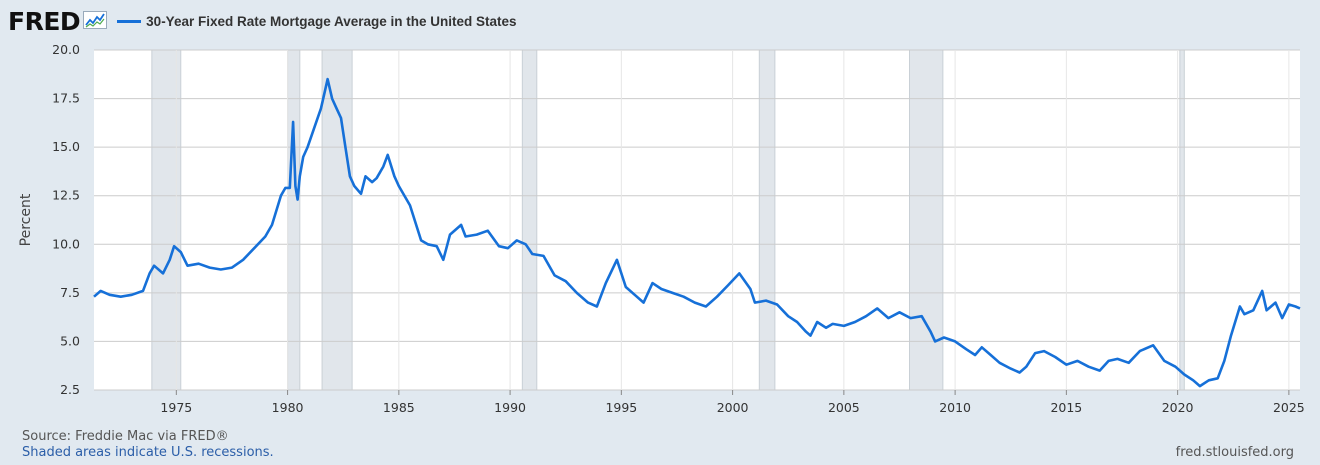 The image size is (1320, 465). What do you see at coordinates (844, 407) in the screenshot?
I see `x-tick-label: 2005` at bounding box center [844, 407].